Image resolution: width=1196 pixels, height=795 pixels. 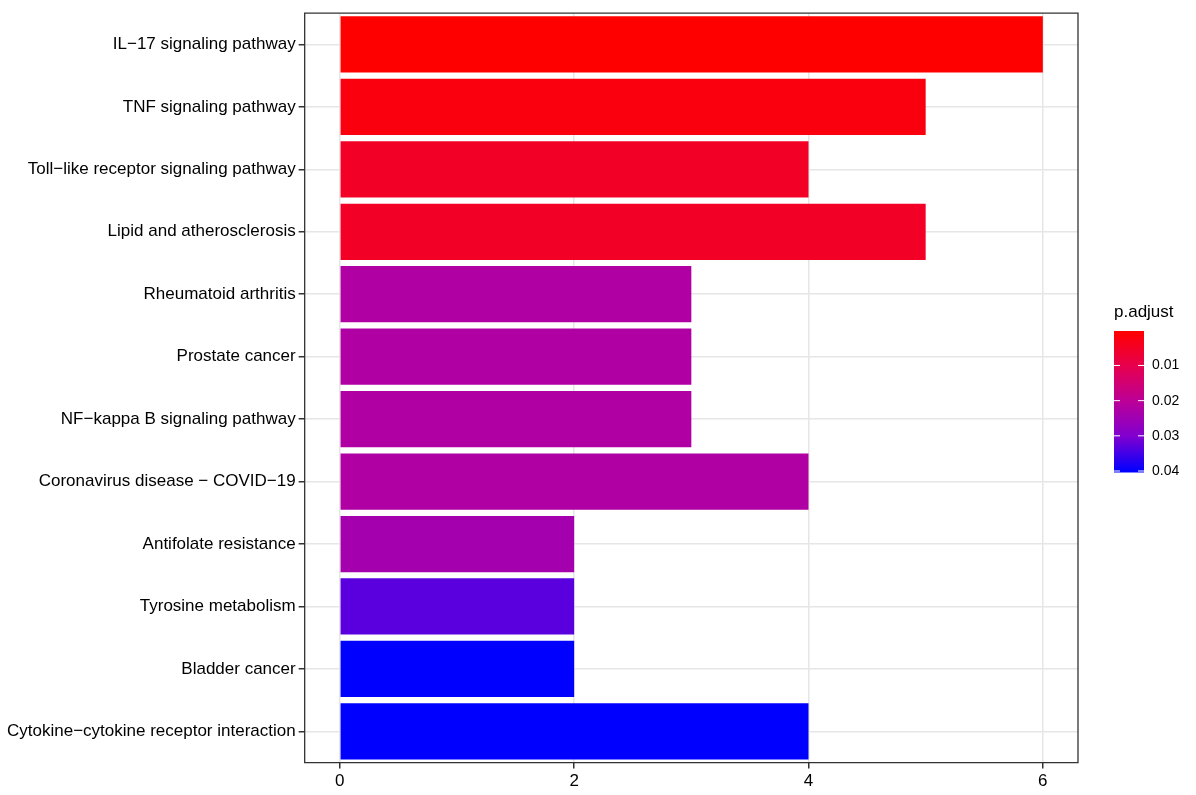 What do you see at coordinates (1166, 399) in the screenshot?
I see `color-bar-label: 0.02` at bounding box center [1166, 399].